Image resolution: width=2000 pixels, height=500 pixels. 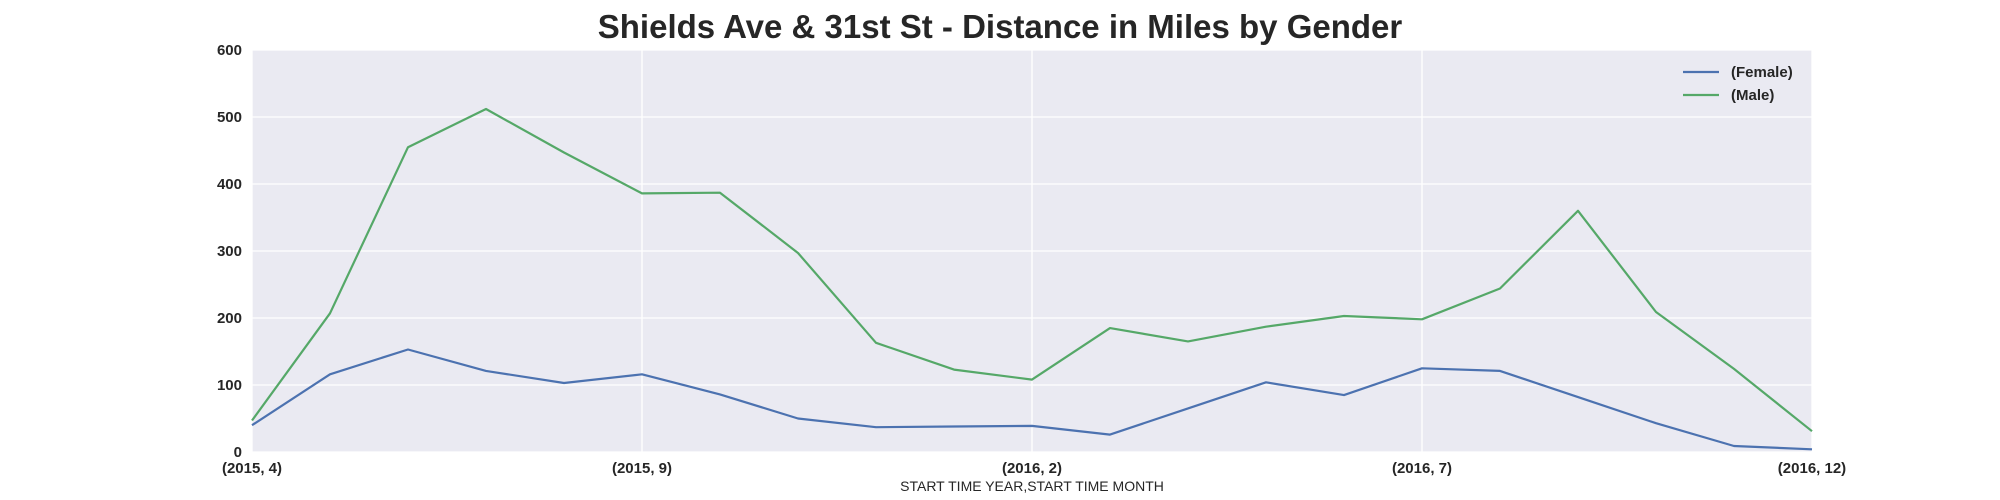 What do you see at coordinates (229, 117) in the screenshot?
I see `y-tick-label: 500` at bounding box center [229, 117].